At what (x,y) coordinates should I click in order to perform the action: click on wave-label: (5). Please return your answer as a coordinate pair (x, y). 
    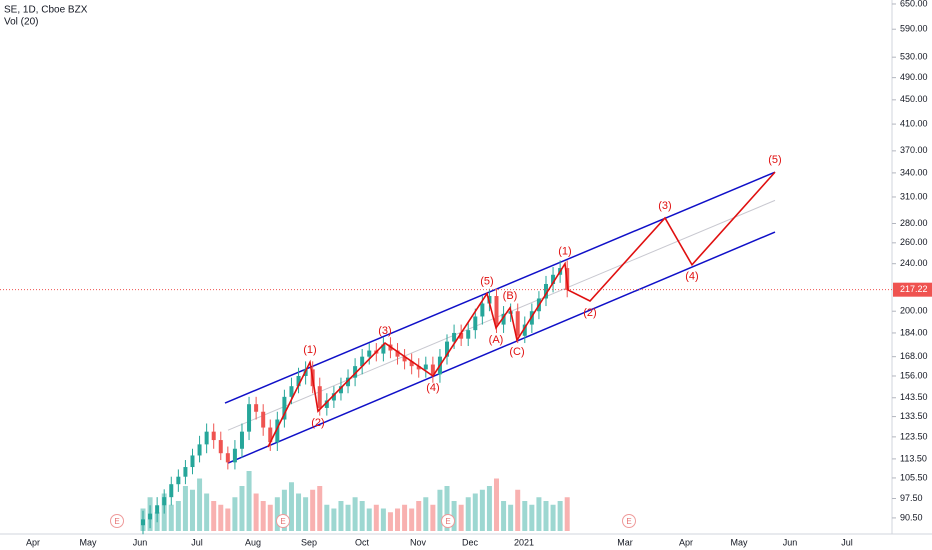
    Looking at the image, I should click on (774, 160).